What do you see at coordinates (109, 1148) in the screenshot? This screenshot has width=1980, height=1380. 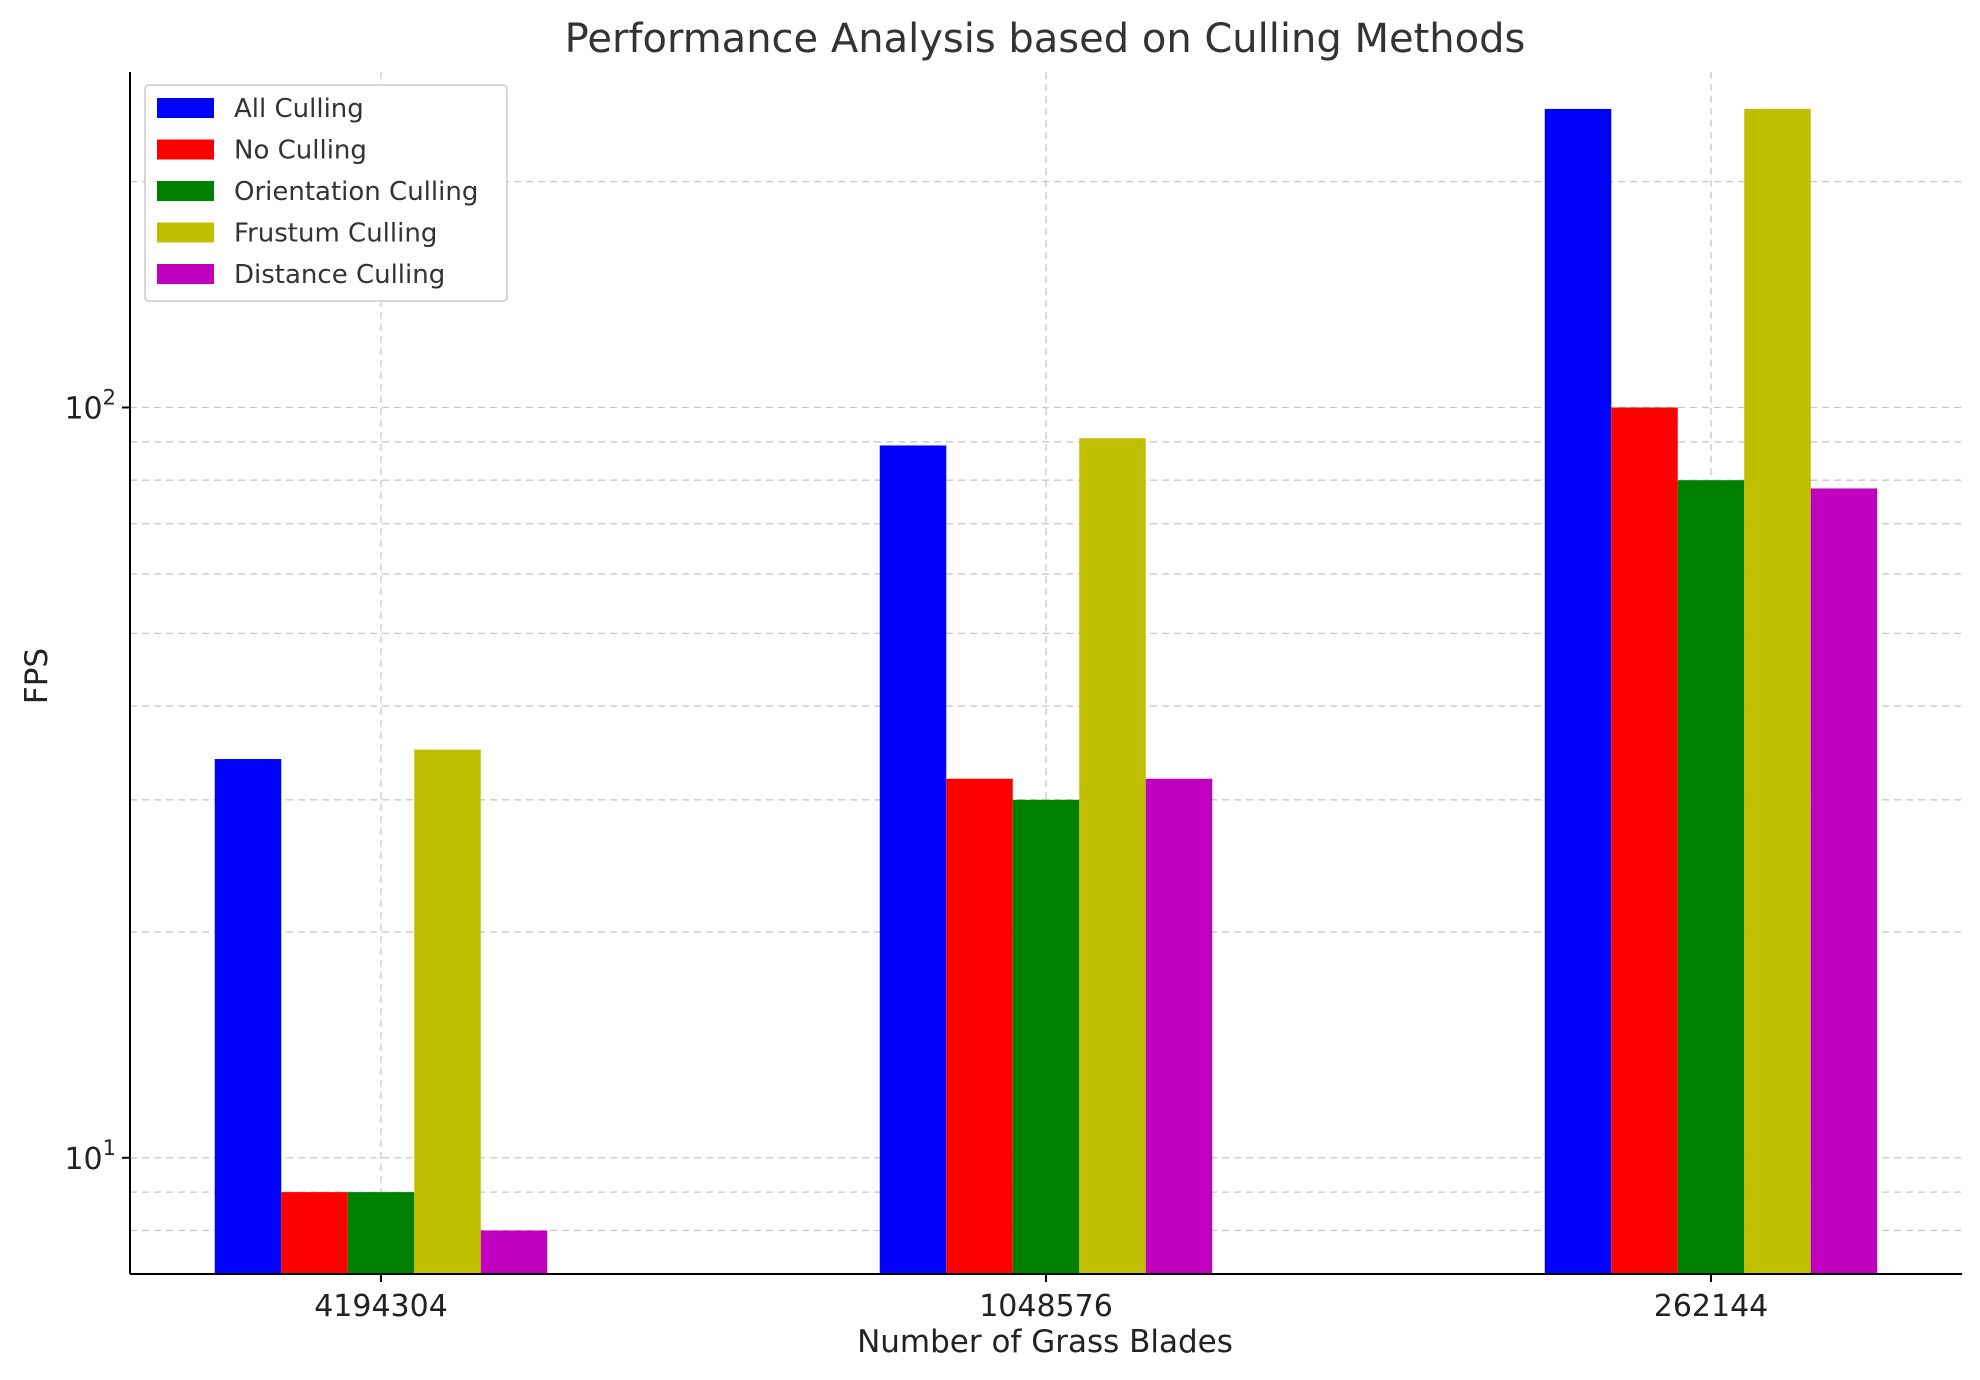 I see `y-tick-exponent: 1` at bounding box center [109, 1148].